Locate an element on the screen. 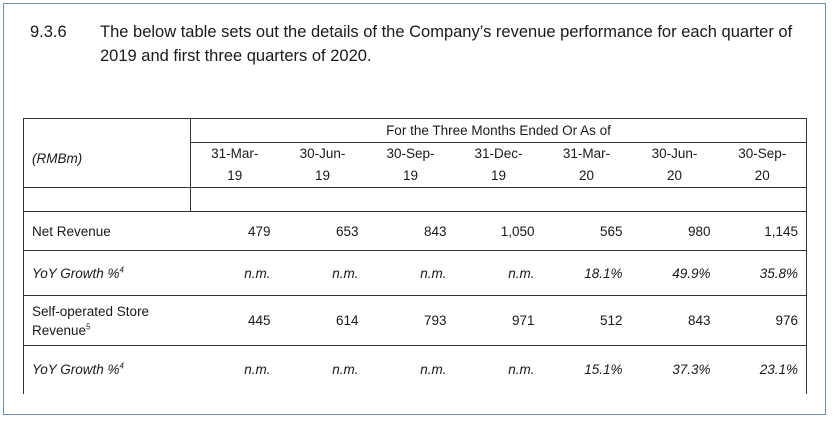 The height and width of the screenshot is (422, 835). unit-label: (RMBm) is located at coordinates (107, 153).